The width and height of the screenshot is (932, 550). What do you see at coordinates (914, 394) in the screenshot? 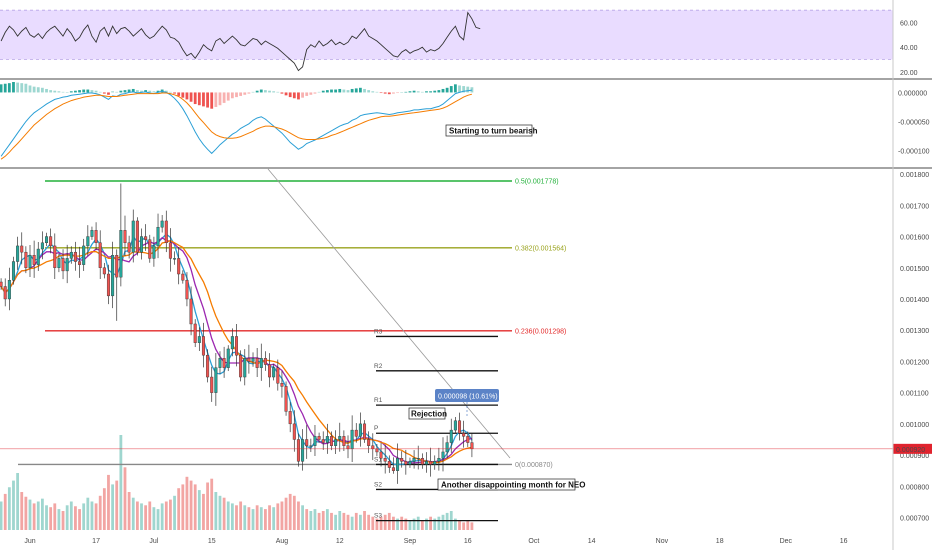
I see `price-tick-label: 0.001100` at bounding box center [914, 394].